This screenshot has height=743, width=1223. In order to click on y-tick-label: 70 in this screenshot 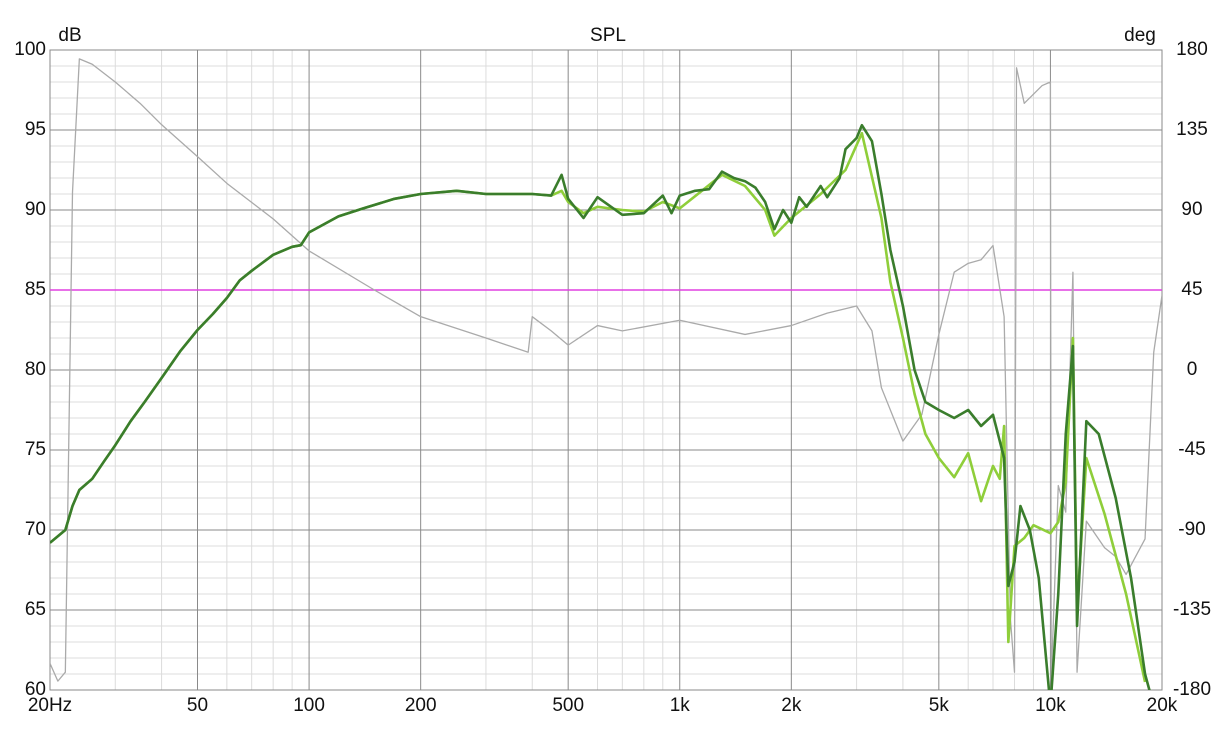, I will do `click(35, 529)`.